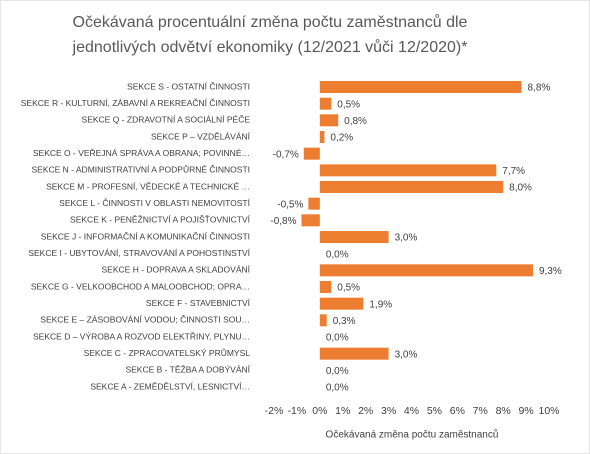  I want to click on data-label: 7,7%, so click(513, 171).